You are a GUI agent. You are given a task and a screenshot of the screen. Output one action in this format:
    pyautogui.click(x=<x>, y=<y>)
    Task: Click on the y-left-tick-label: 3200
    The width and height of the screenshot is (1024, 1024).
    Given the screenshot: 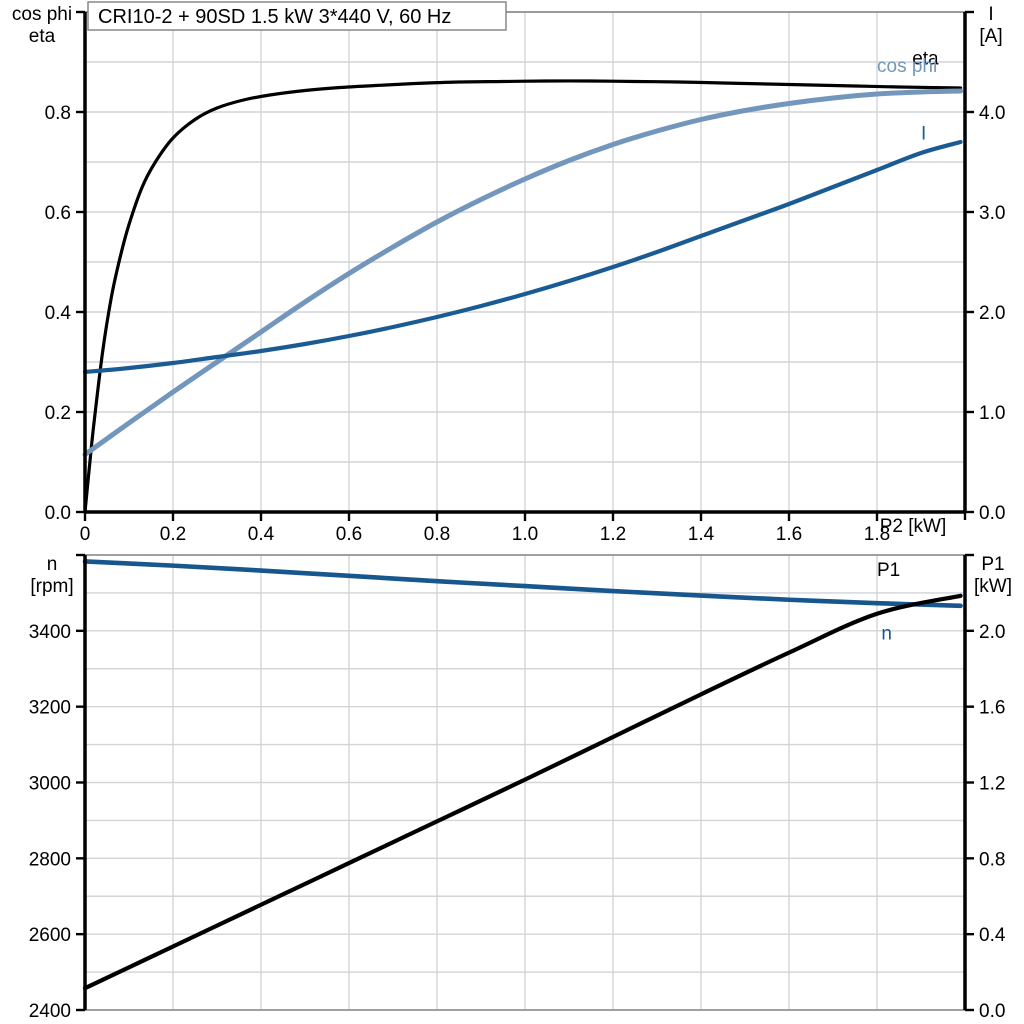 What is the action you would take?
    pyautogui.click(x=50, y=708)
    